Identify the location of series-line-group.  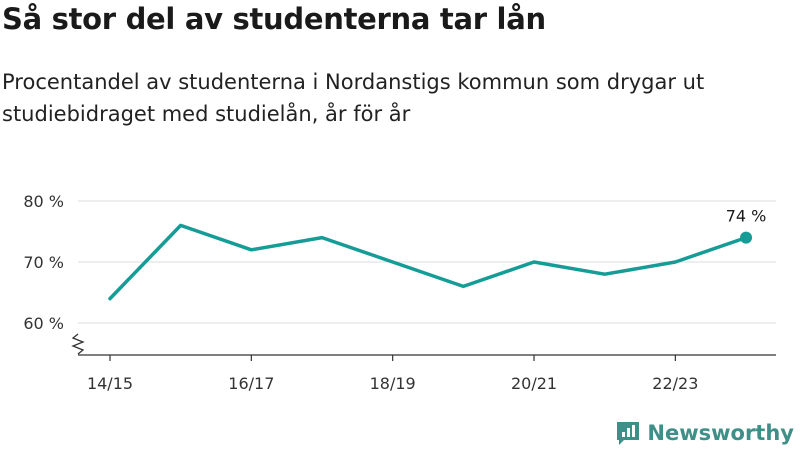
(430, 262).